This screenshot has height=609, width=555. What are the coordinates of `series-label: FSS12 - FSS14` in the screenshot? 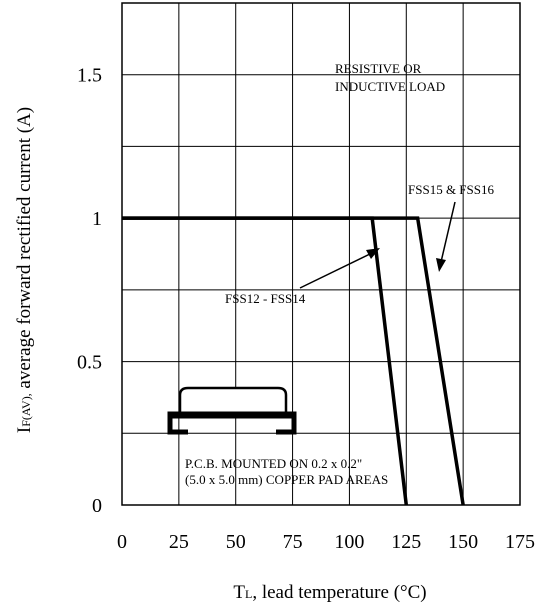 It's located at (265, 298).